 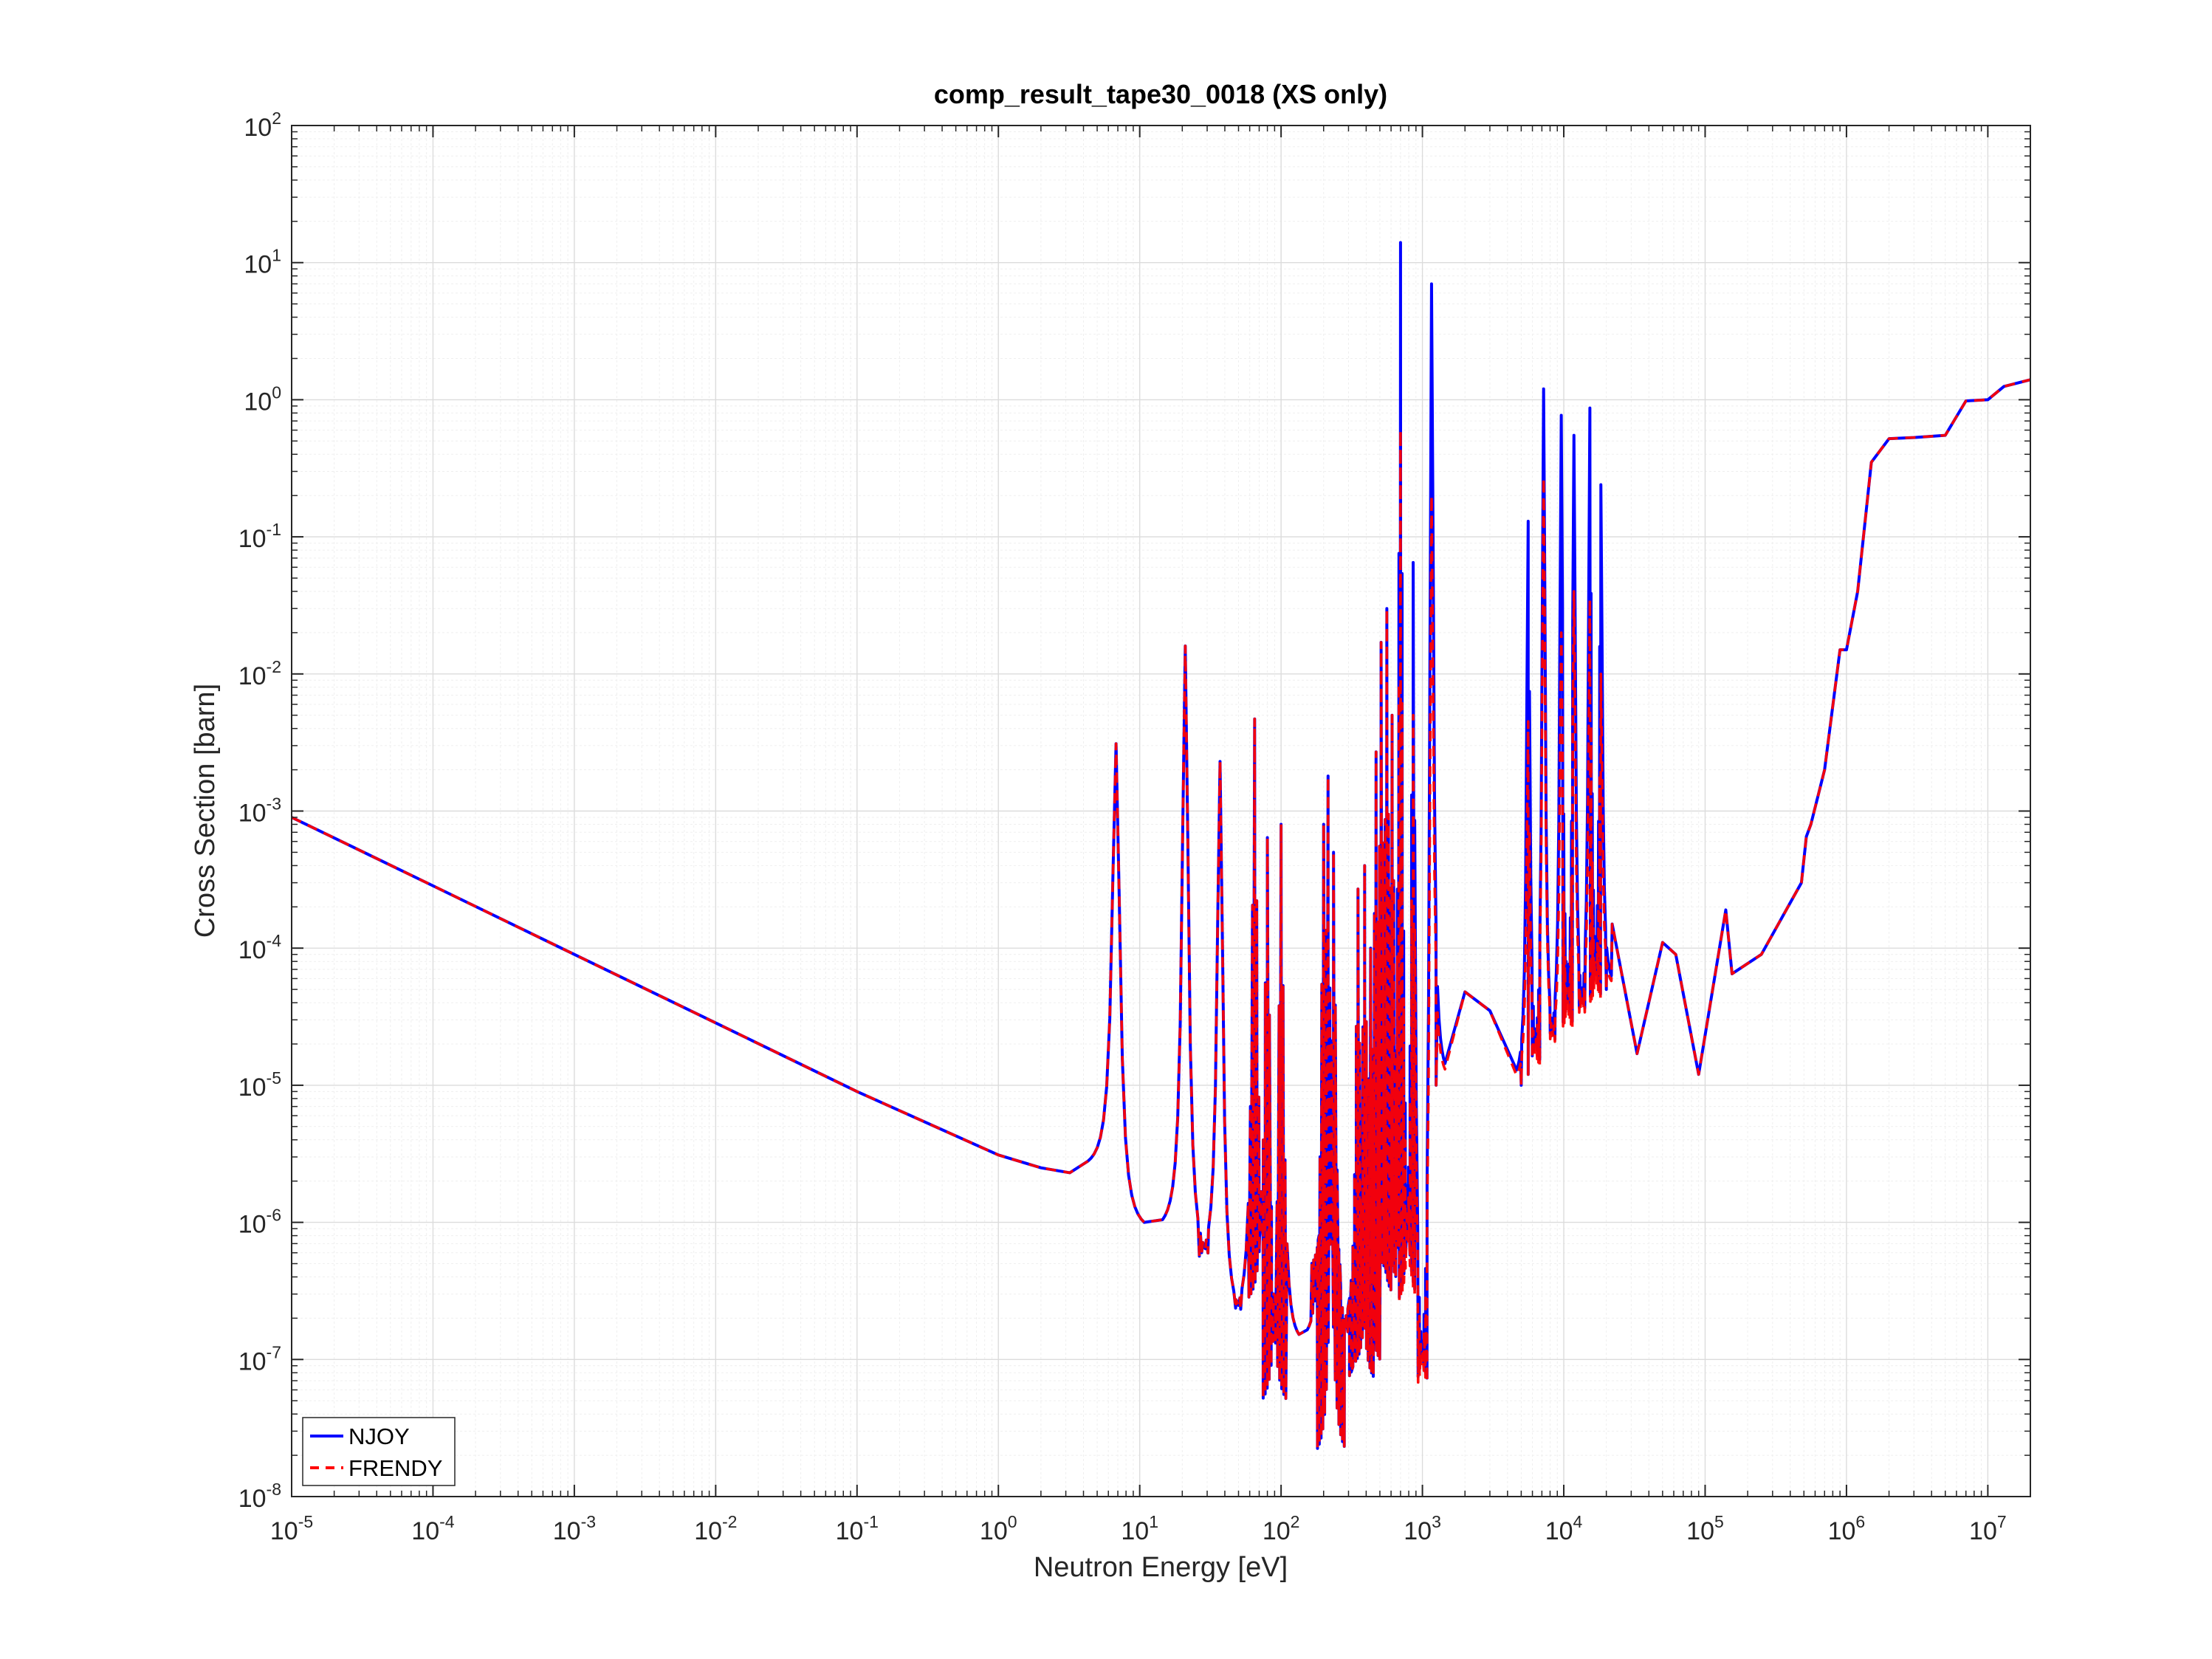 I want to click on x-axis-label: Neutron Energy [eV], so click(x=1161, y=1567).